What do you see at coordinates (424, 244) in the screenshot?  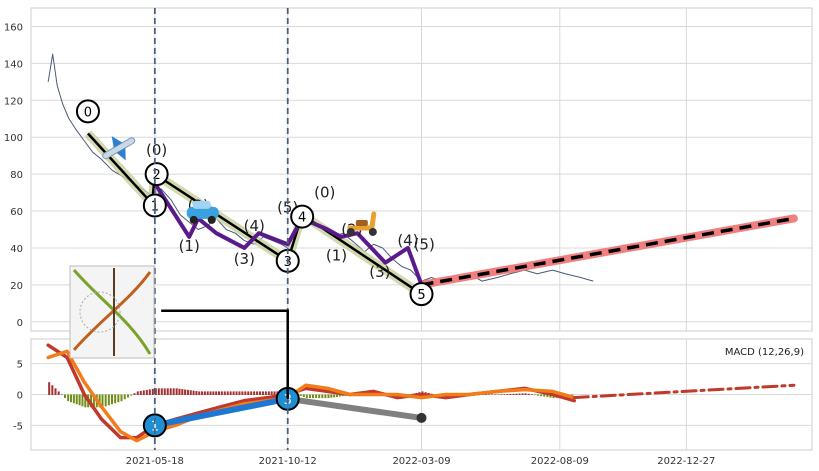 I see `wave-label: (5)` at bounding box center [424, 244].